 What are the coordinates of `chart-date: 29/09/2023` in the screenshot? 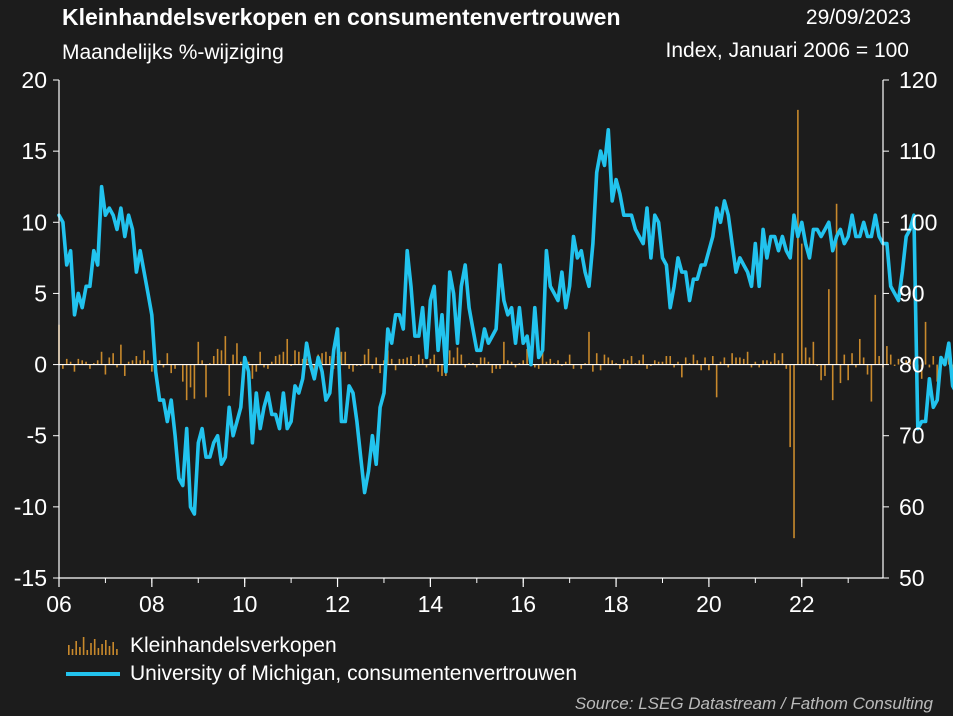 It's located at (858, 17).